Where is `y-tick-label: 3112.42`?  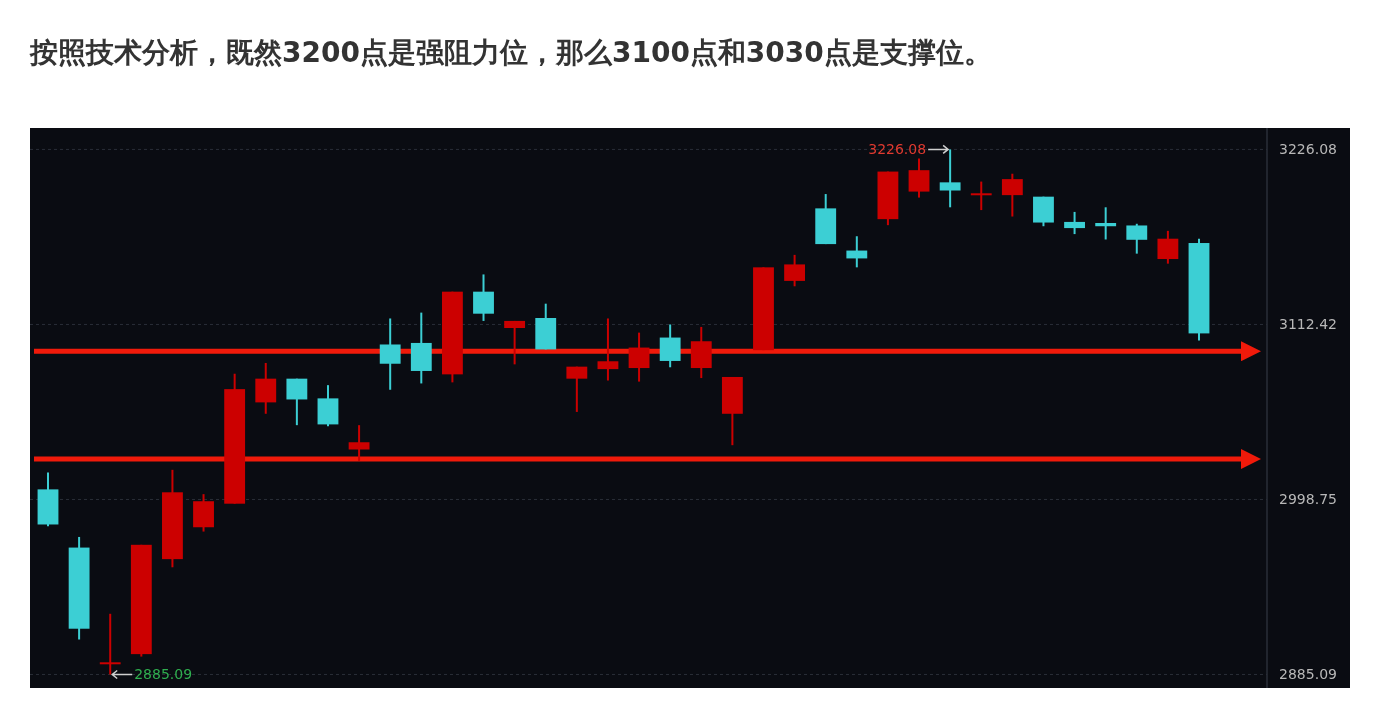 y-tick-label: 3112.42 is located at coordinates (1308, 324).